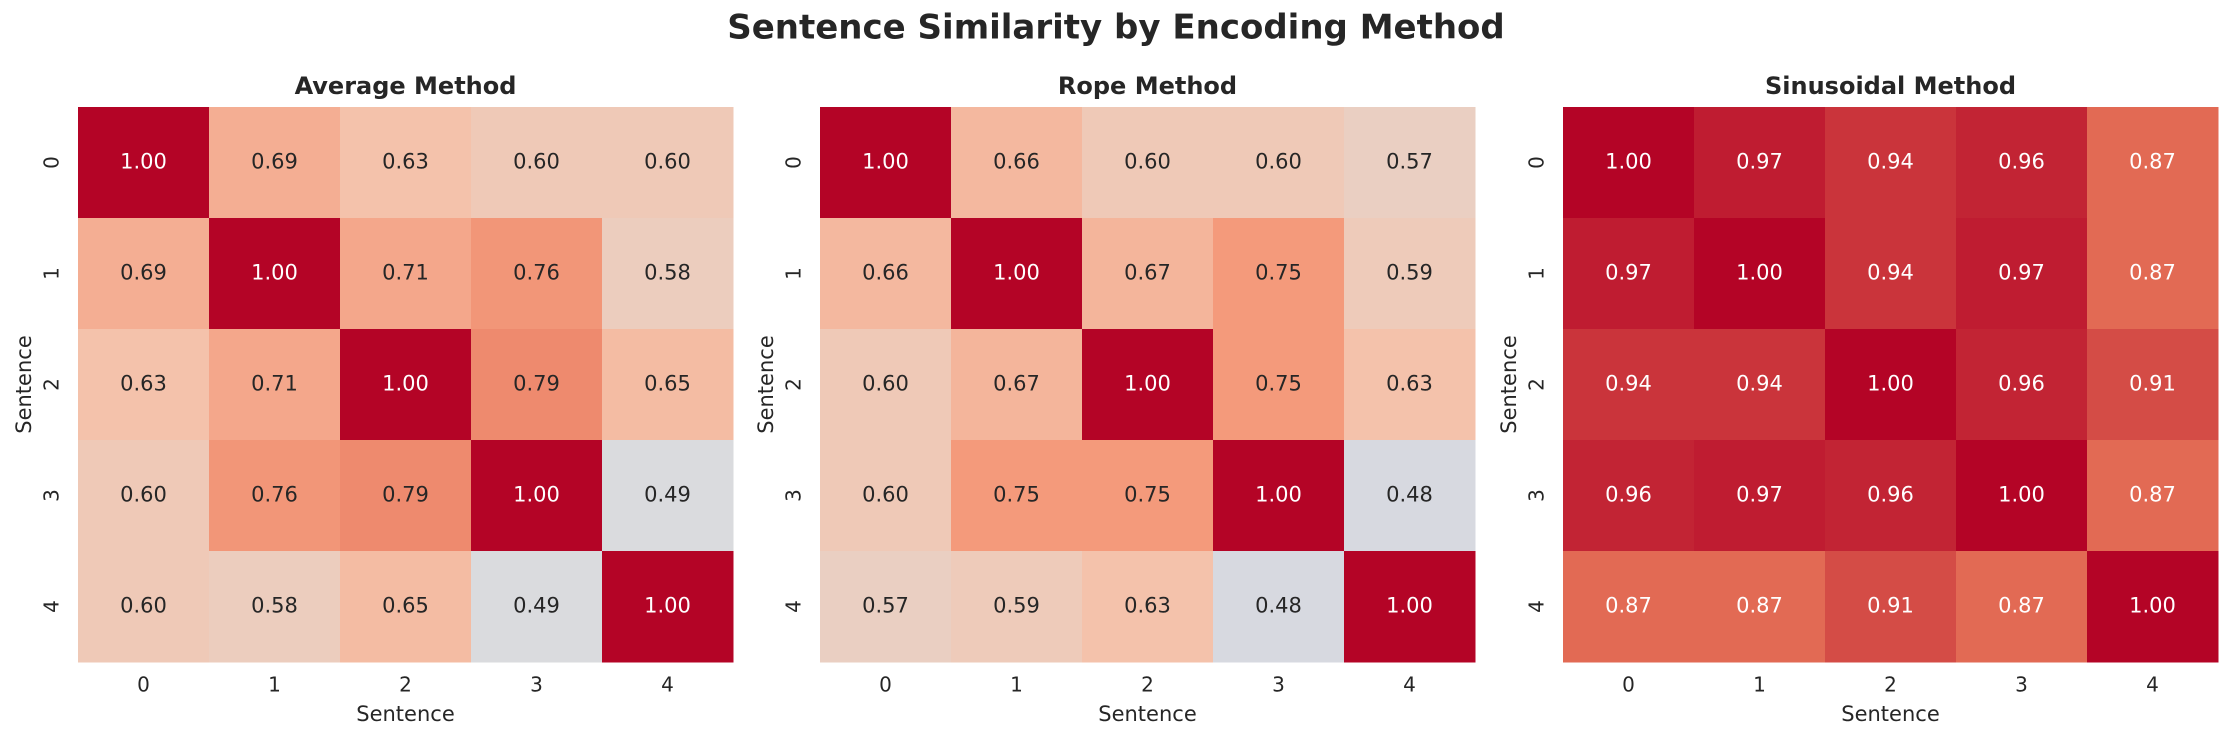 The width and height of the screenshot is (2233, 740). Describe the element at coordinates (667, 384) in the screenshot. I see `cell-label: 0.65` at that location.